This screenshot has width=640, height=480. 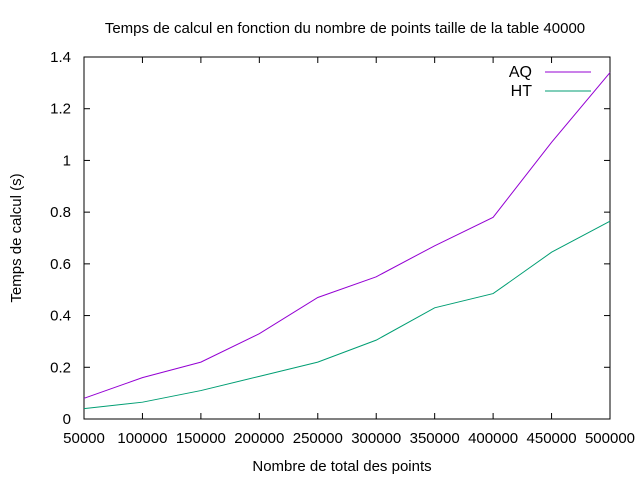 What do you see at coordinates (60, 367) in the screenshot?
I see `y-tick-label: 0.2` at bounding box center [60, 367].